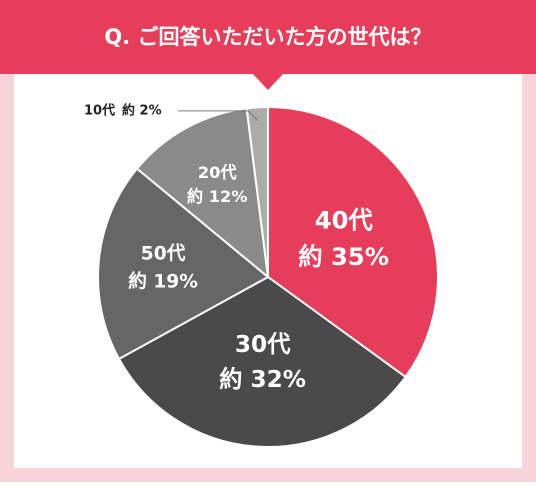  What do you see at coordinates (217, 196) in the screenshot?
I see `slice-value-label: 約 12%` at bounding box center [217, 196].